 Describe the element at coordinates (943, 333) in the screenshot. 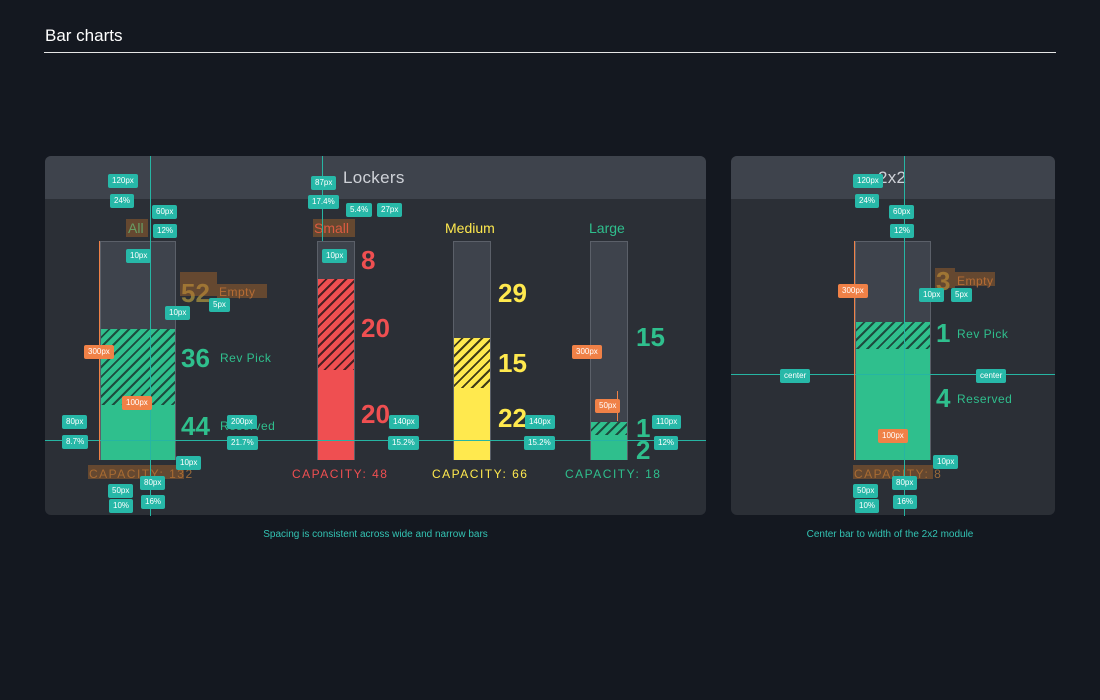

I see `module-rev-pick-value: 1` at that location.